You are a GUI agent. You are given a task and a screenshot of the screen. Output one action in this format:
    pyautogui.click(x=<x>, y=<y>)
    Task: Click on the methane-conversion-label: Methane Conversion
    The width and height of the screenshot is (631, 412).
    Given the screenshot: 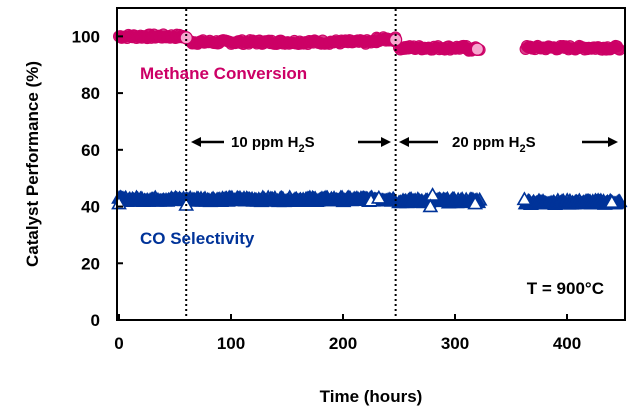 What is the action you would take?
    pyautogui.click(x=223, y=73)
    